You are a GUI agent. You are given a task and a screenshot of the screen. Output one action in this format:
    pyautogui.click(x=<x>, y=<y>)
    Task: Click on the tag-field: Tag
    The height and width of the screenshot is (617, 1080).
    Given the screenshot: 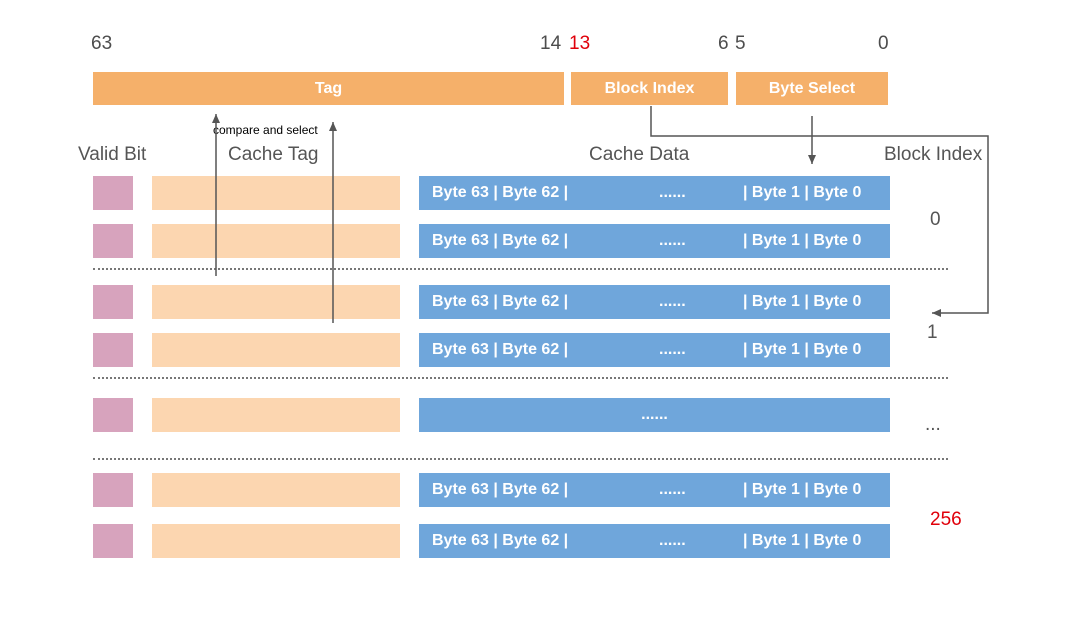 What is the action you would take?
    pyautogui.click(x=328, y=88)
    